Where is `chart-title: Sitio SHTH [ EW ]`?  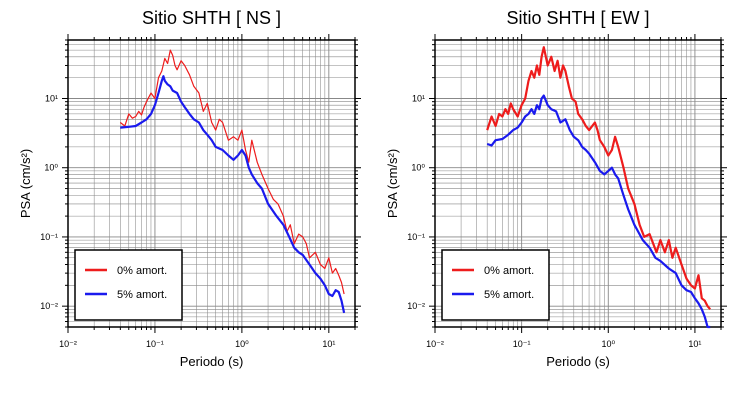 chart-title: Sitio SHTH [ EW ] is located at coordinates (577, 18).